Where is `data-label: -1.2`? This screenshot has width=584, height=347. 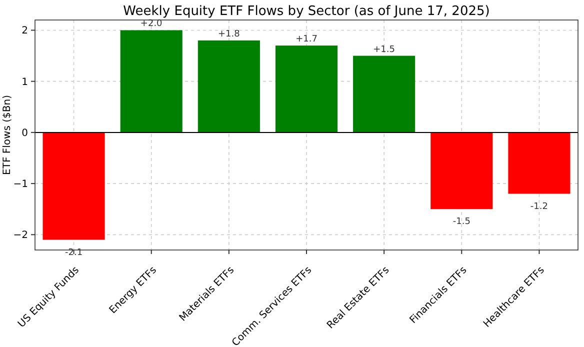 data-label: -1.2 is located at coordinates (539, 207).